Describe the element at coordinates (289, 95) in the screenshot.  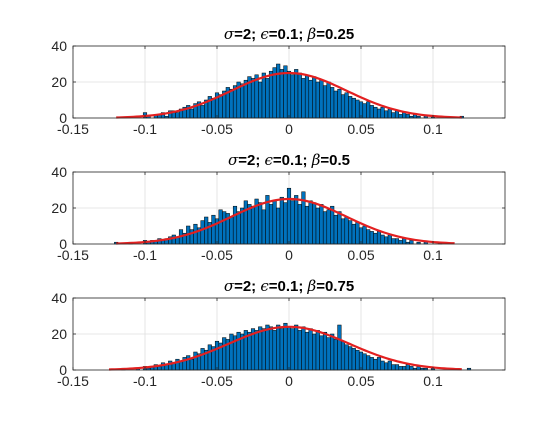
I see `fit-curve` at that location.